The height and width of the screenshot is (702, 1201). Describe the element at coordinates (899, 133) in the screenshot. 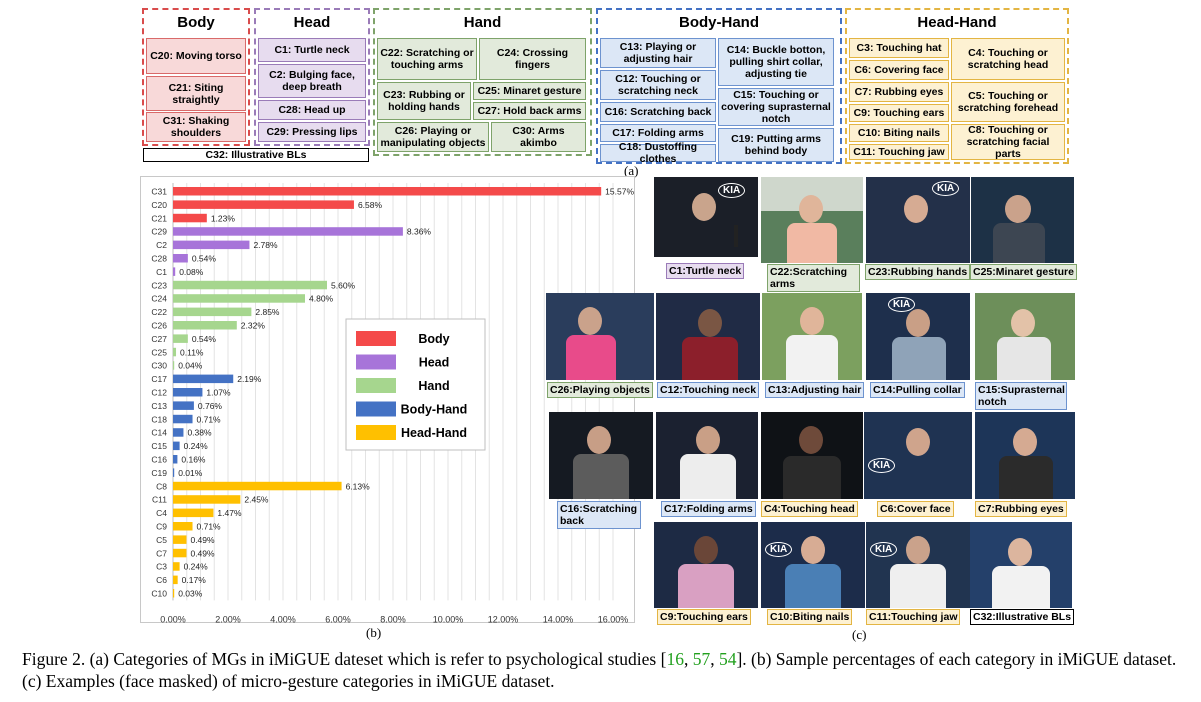

I see `category-c10: C10: Biting nails` at that location.